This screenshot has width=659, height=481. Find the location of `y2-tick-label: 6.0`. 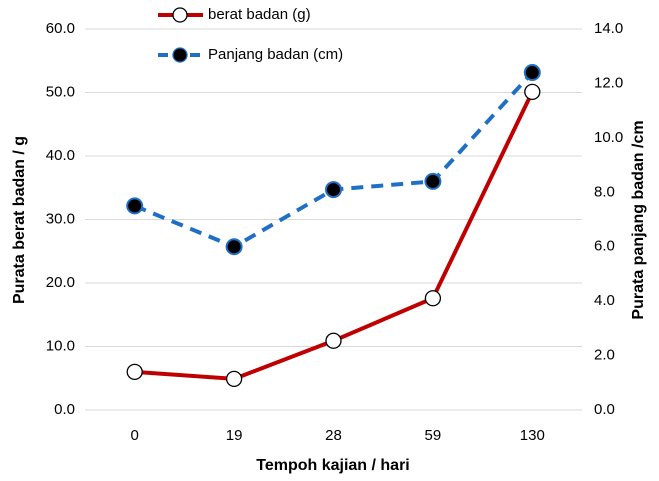

y2-tick-label: 6.0 is located at coordinates (604, 246).